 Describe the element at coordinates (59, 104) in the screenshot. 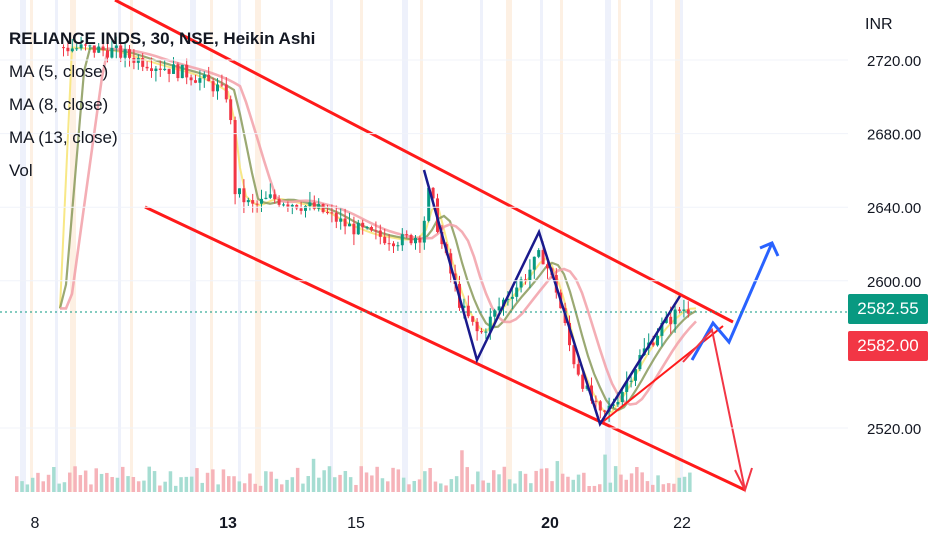

I see `indicator-ma8: MA (8, close)` at that location.